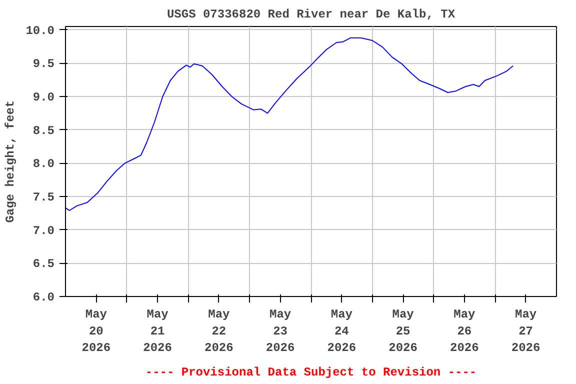  What do you see at coordinates (43, 131) in the screenshot?
I see `y-tick-label: 8.5` at bounding box center [43, 131].